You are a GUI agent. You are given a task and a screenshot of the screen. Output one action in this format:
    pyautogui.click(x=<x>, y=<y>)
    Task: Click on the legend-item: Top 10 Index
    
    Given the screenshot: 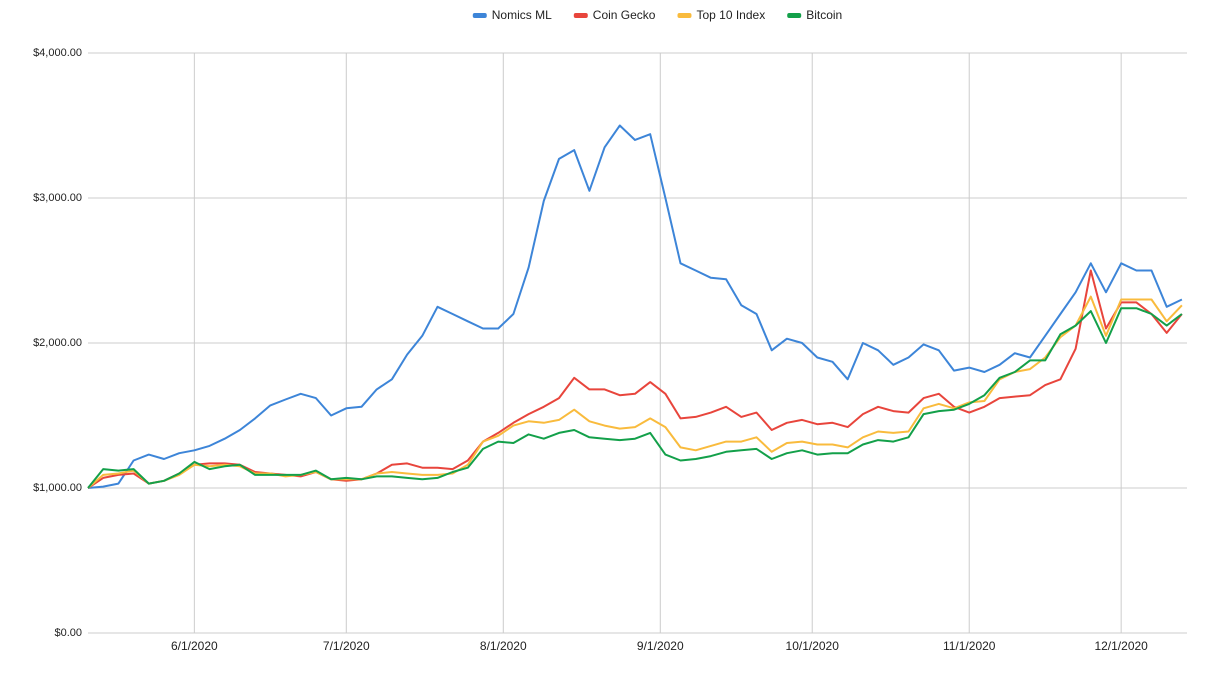 What is the action you would take?
    pyautogui.click(x=721, y=15)
    